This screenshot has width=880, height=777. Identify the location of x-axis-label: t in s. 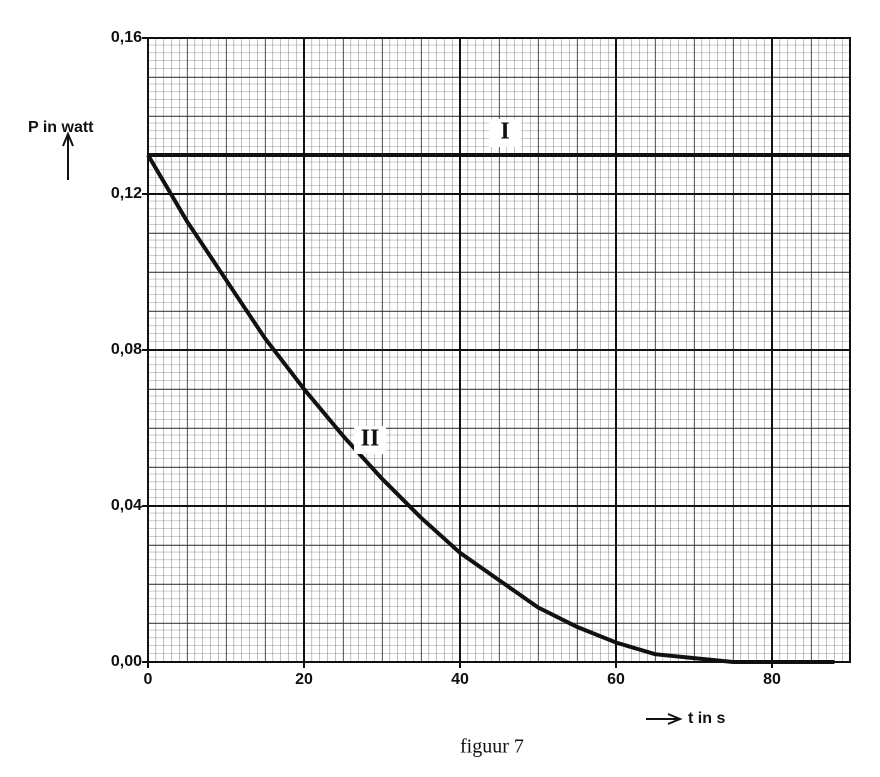
(706, 718).